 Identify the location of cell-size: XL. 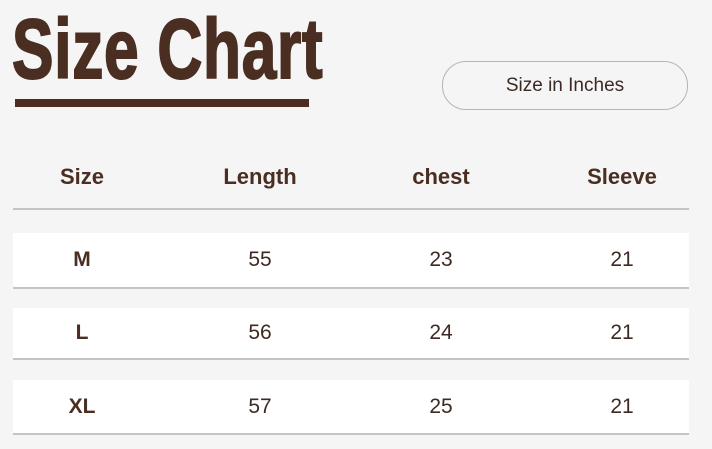
(82, 406).